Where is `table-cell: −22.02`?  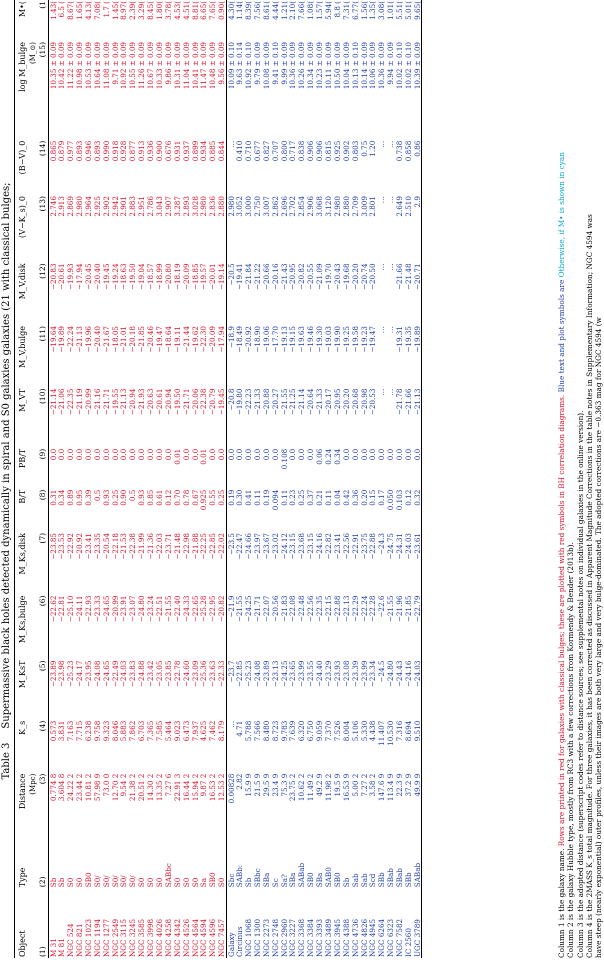 table-cell: −22.02 is located at coordinates (222, 546).